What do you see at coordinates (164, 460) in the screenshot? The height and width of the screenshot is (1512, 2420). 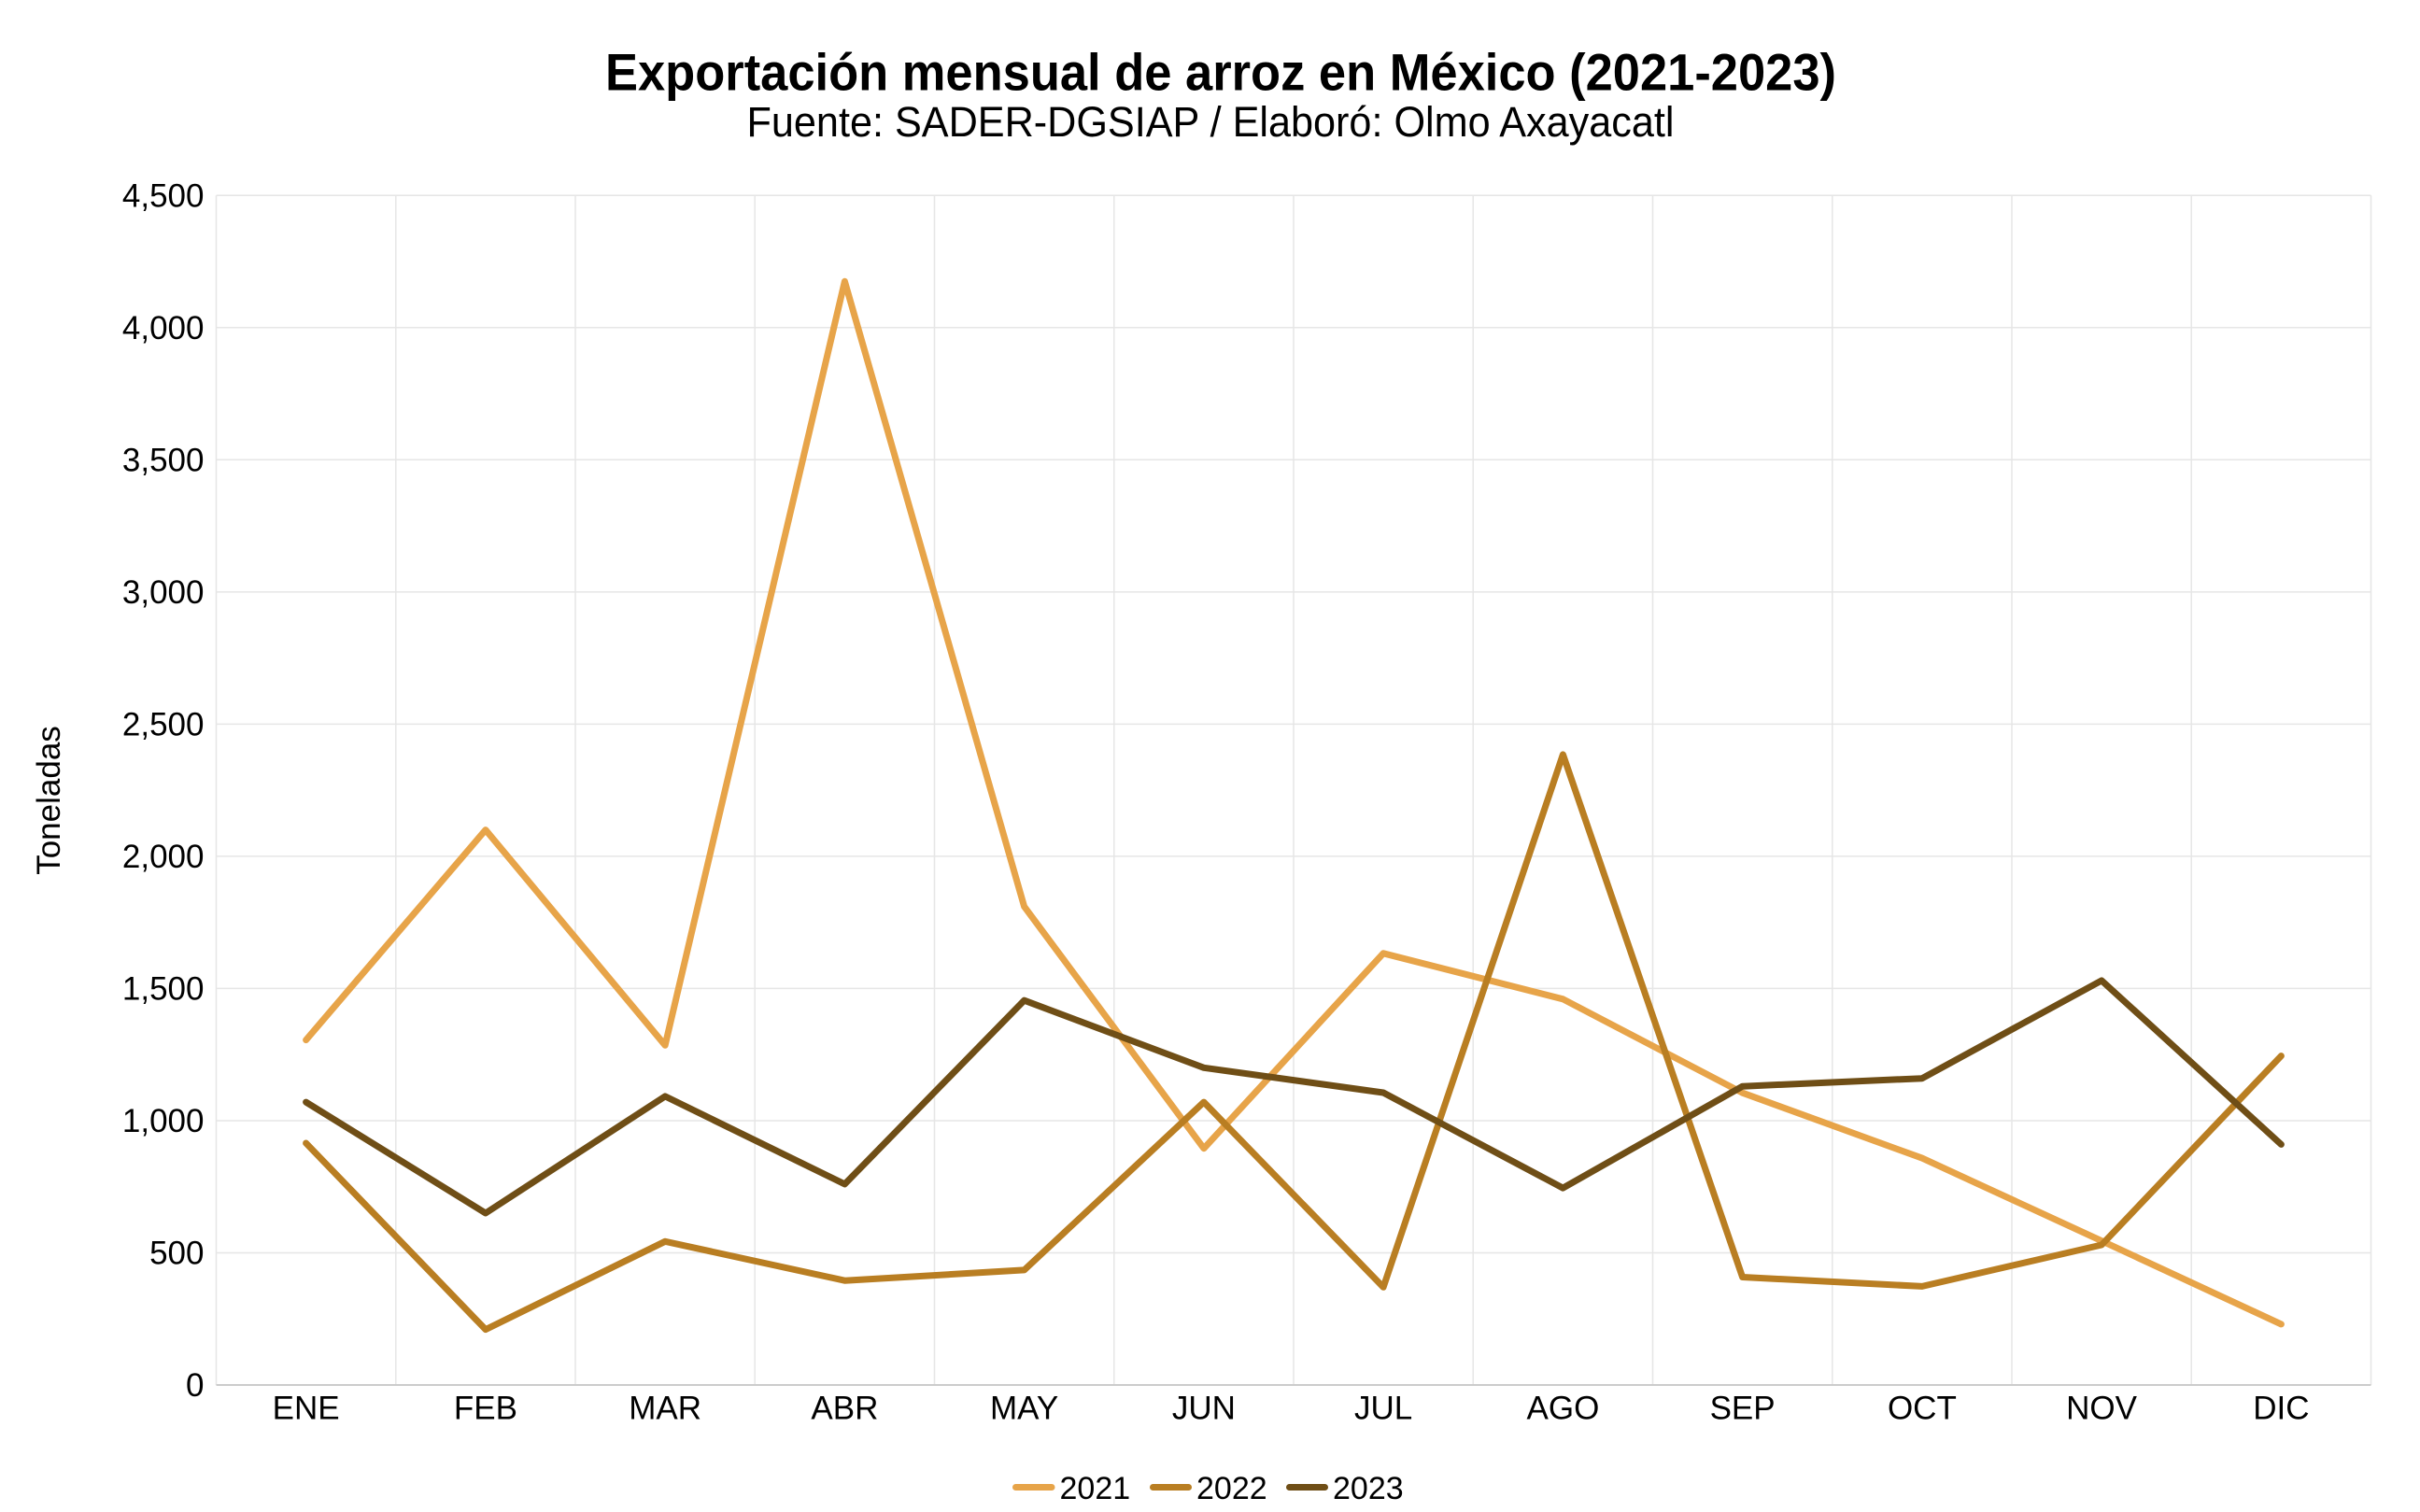 I see `svg-text: 3,500` at bounding box center [164, 460].